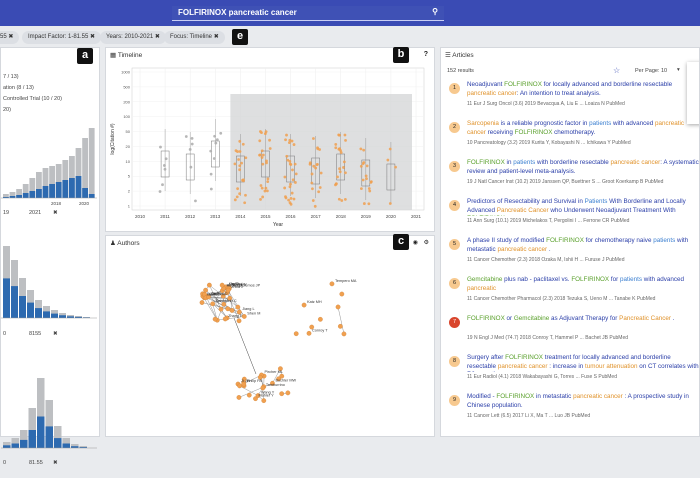 The height and width of the screenshot is (478, 700). What do you see at coordinates (35, 334) in the screenshot?
I see `range-input-end: 8155` at bounding box center [35, 334].